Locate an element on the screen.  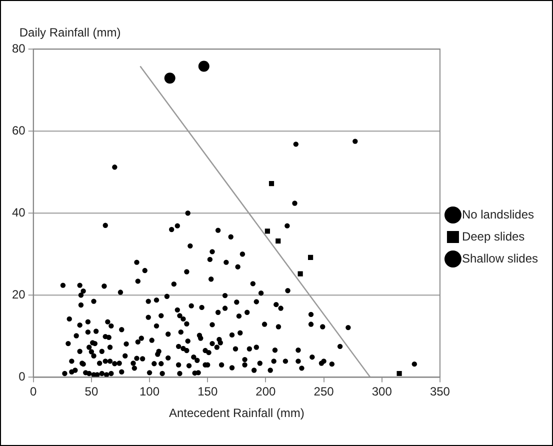
y-tick-label: 20 is located at coordinates (19, 294).